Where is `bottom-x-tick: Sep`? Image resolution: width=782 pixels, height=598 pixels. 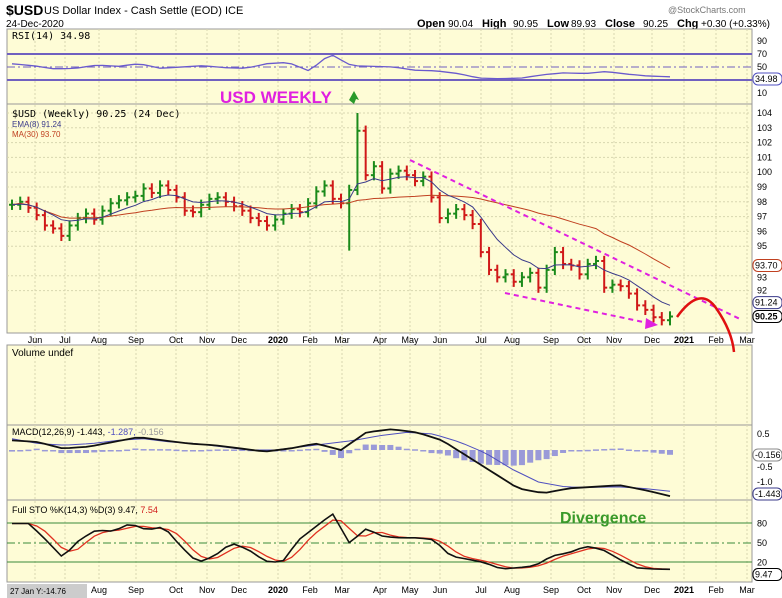 bottom-x-tick: Sep is located at coordinates (136, 590).